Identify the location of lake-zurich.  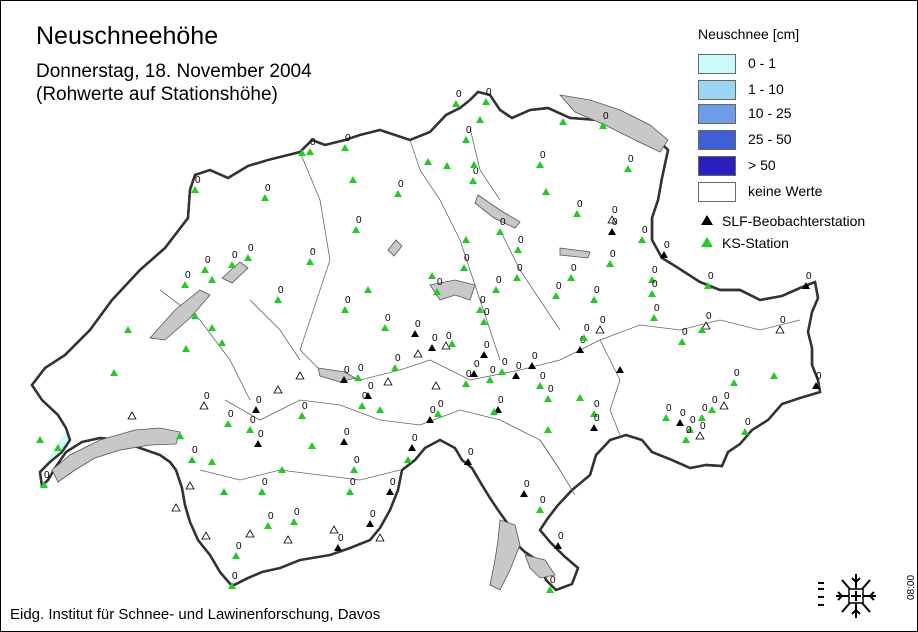
(497, 211).